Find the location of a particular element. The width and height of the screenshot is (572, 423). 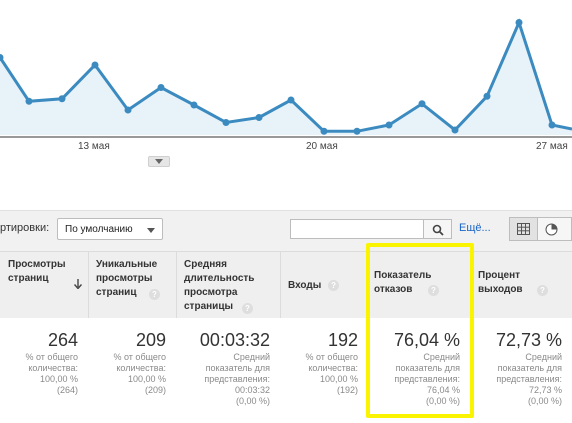

highlight-box is located at coordinates (420, 330).